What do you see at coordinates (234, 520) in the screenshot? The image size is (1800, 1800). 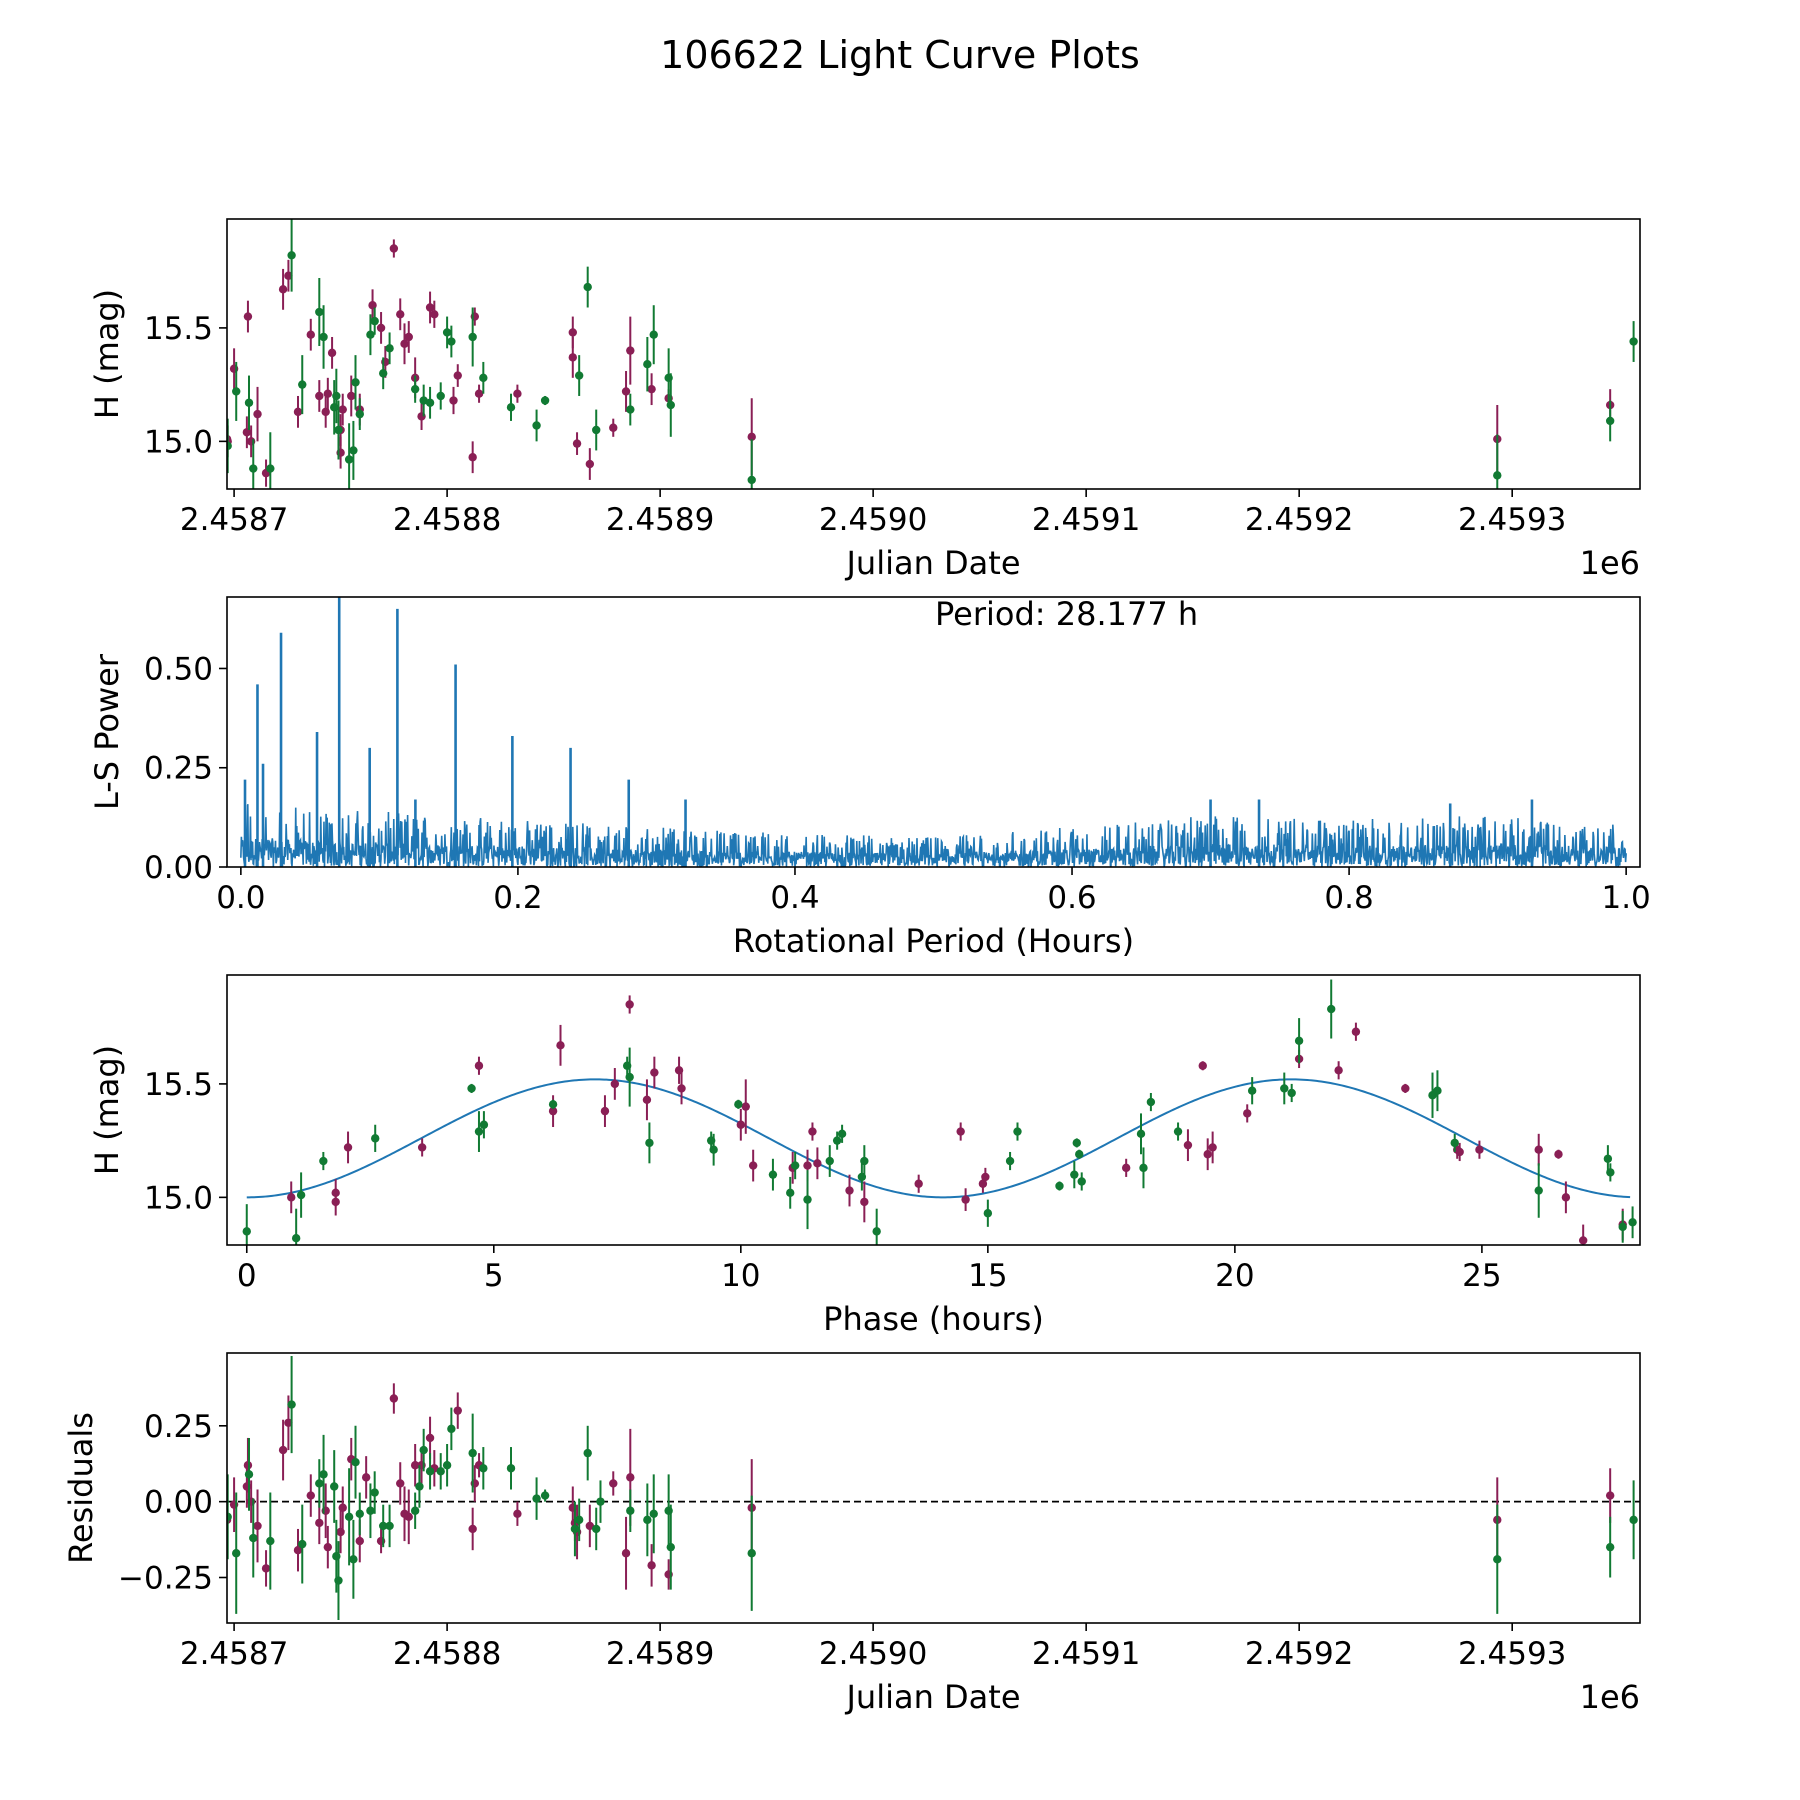 I see `x-tick-label: 2.4587` at bounding box center [234, 520].